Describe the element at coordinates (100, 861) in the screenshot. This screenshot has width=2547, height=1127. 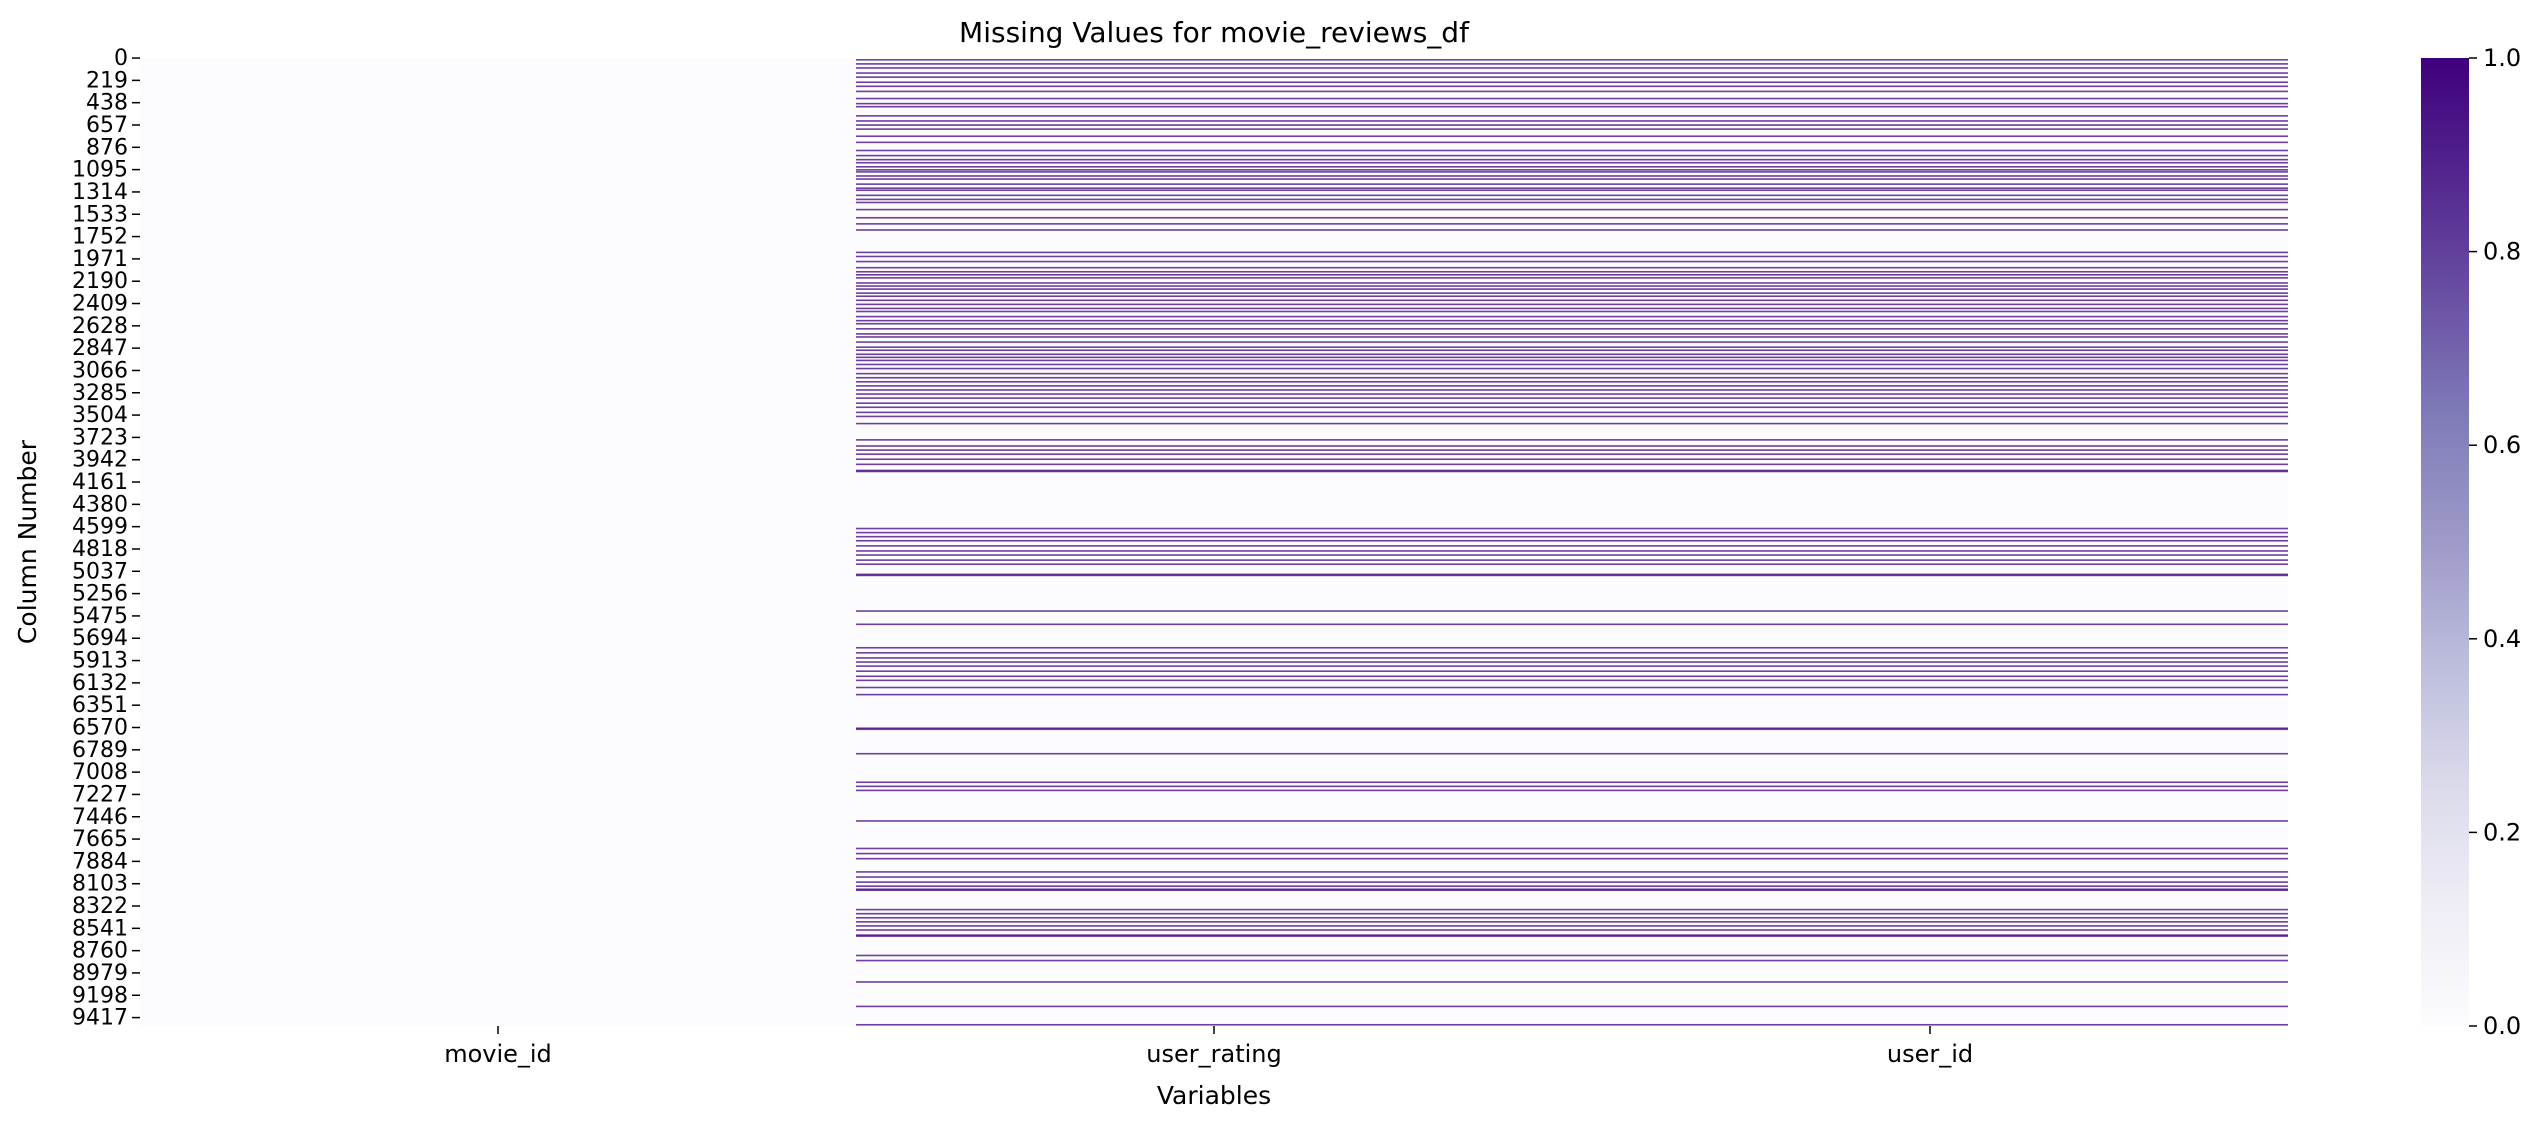
I see `y-tick-label: 7884` at that location.